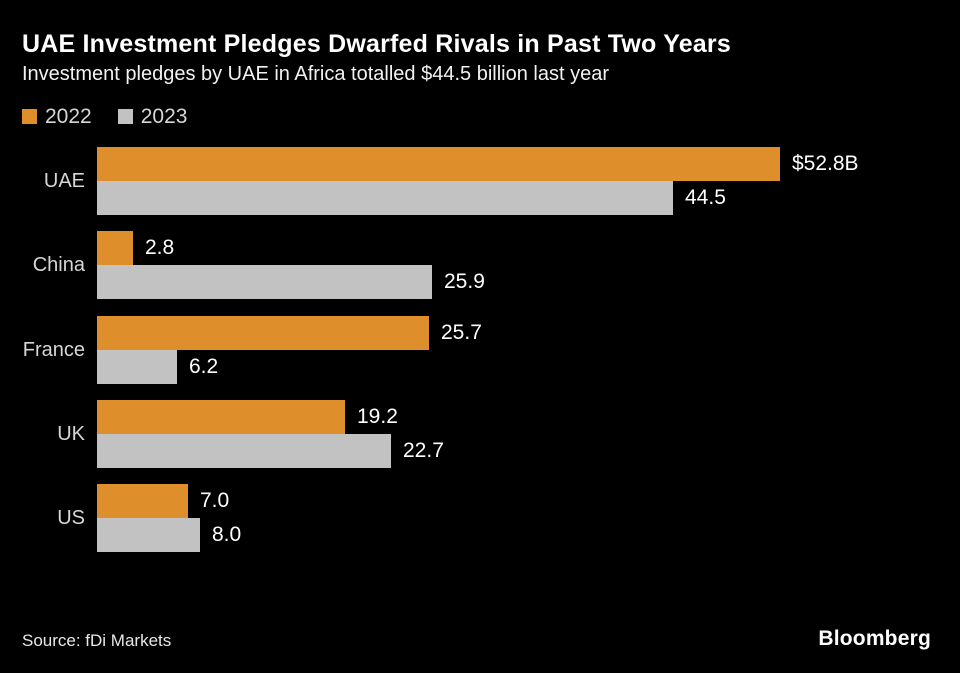 The width and height of the screenshot is (960, 673). What do you see at coordinates (385, 198) in the screenshot?
I see `bar-2023-uae` at bounding box center [385, 198].